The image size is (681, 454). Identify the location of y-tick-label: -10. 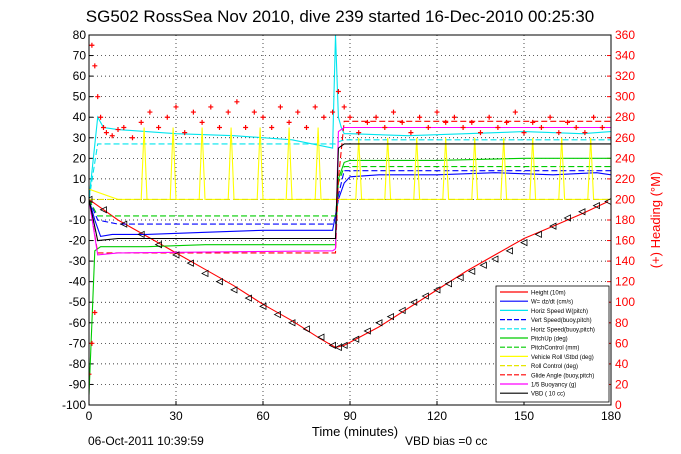
(78, 220).